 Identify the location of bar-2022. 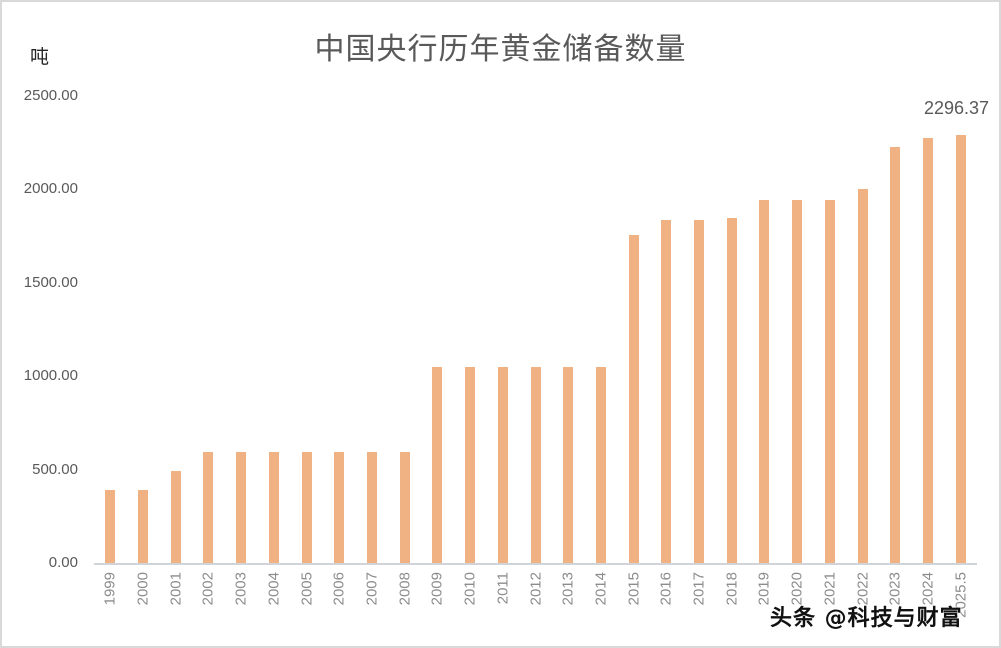
(862, 376).